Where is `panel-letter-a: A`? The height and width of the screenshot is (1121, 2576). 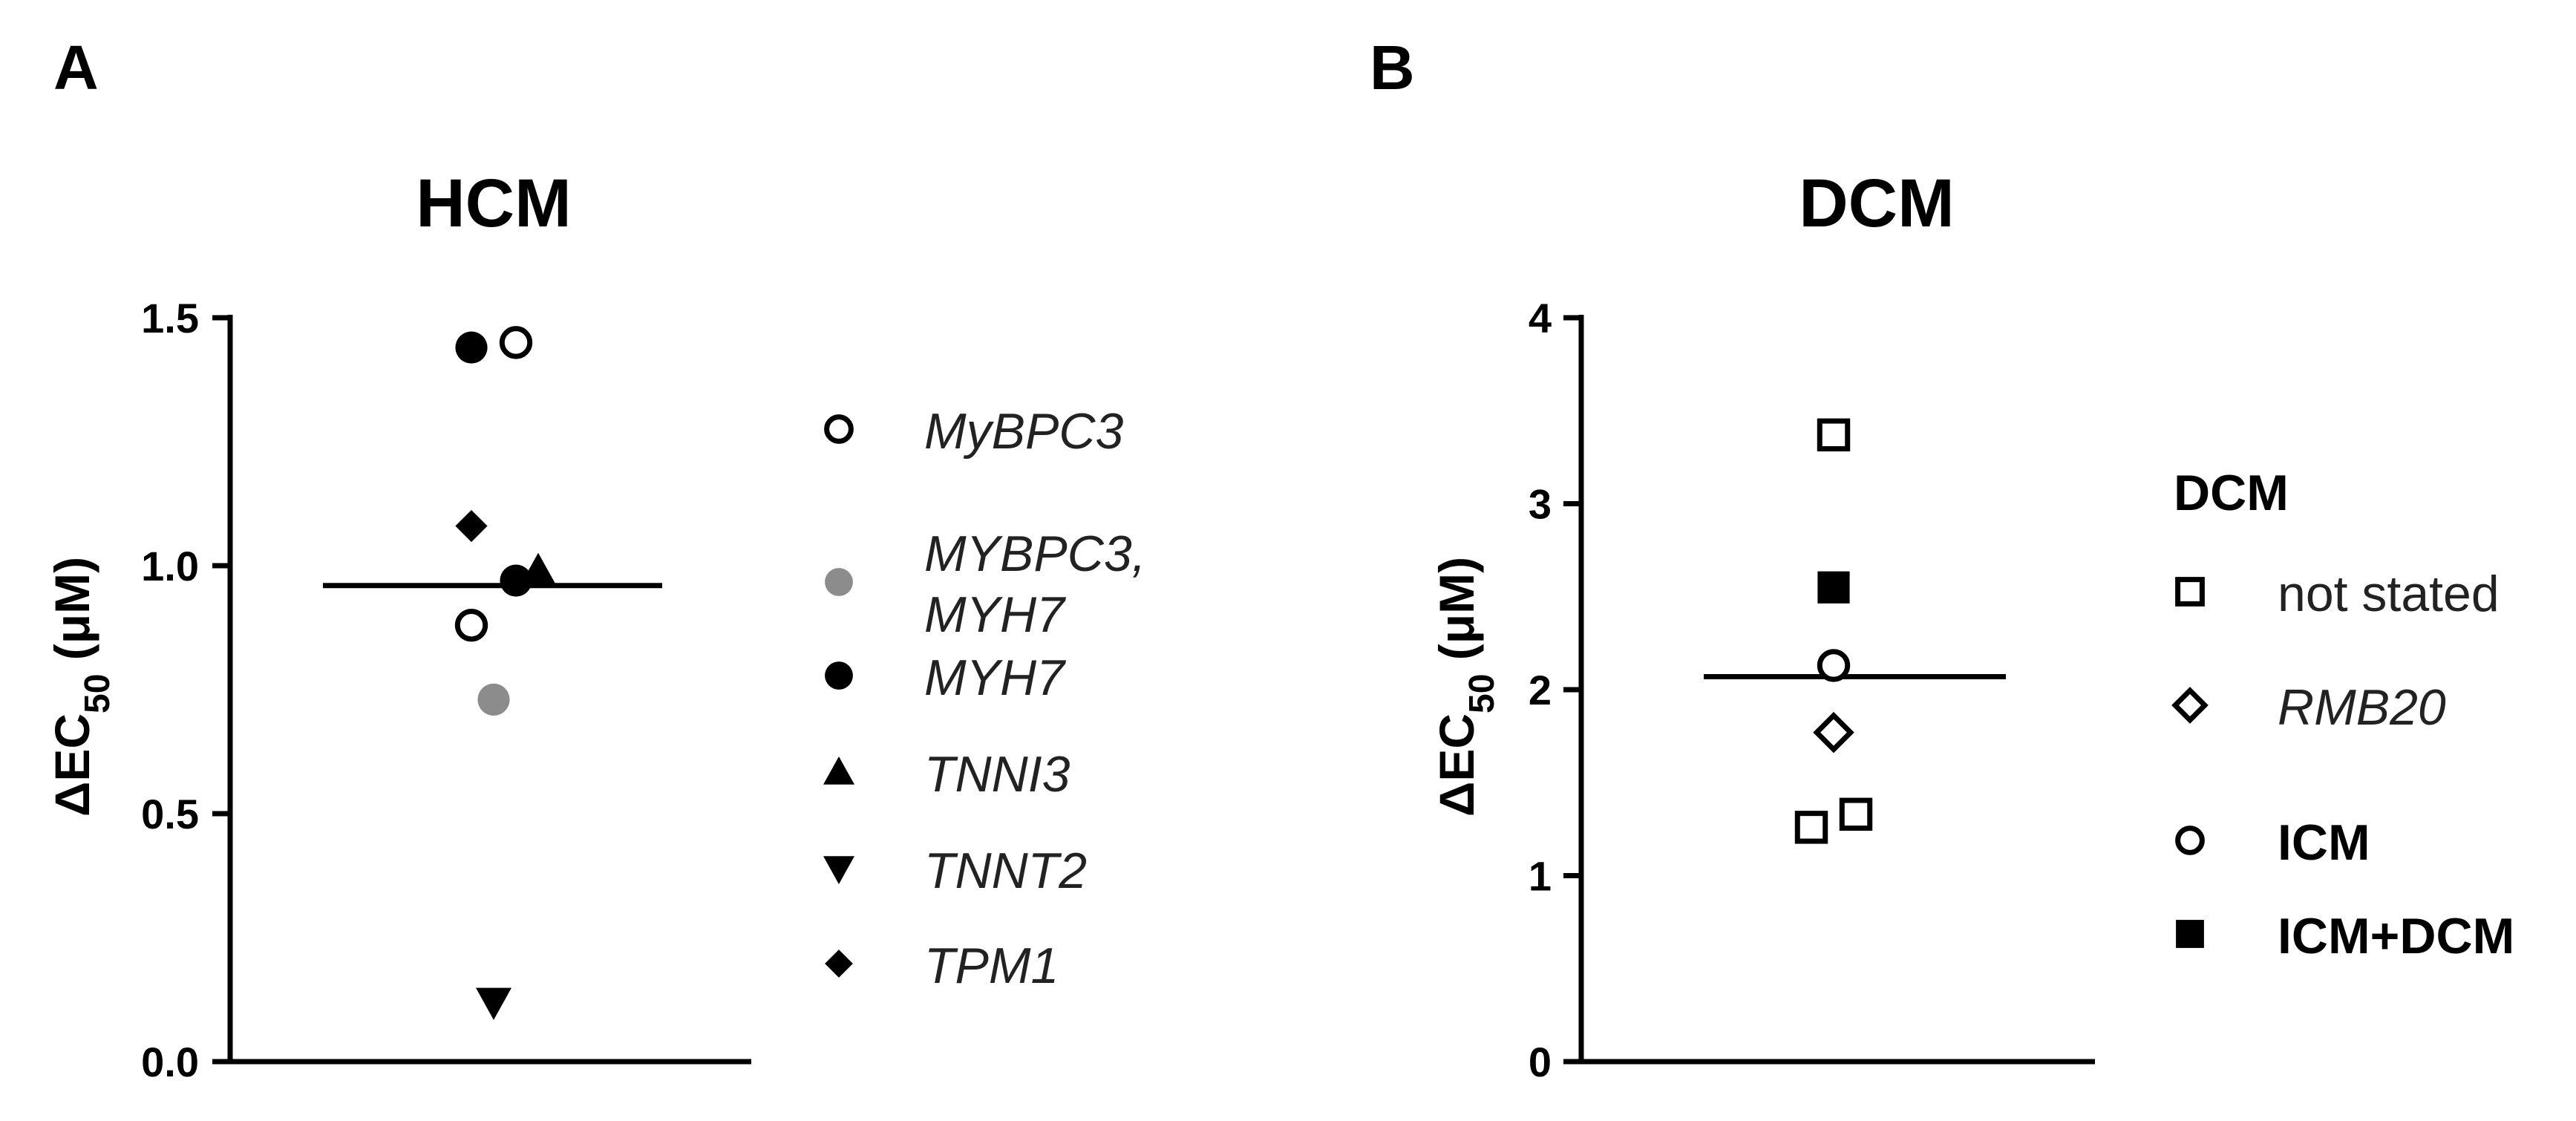 panel-letter-a: A is located at coordinates (76, 67).